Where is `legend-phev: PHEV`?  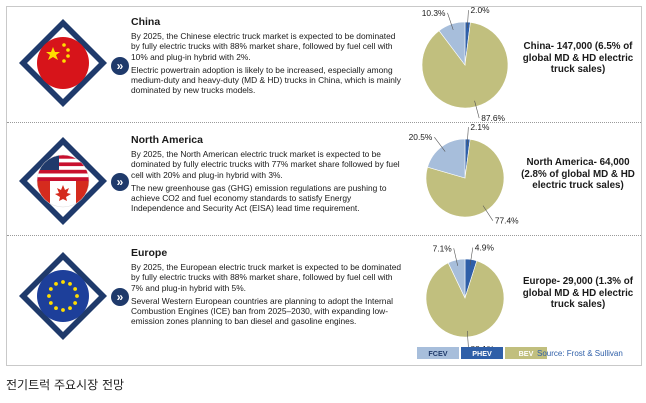 legend-phev: PHEV is located at coordinates (482, 353).